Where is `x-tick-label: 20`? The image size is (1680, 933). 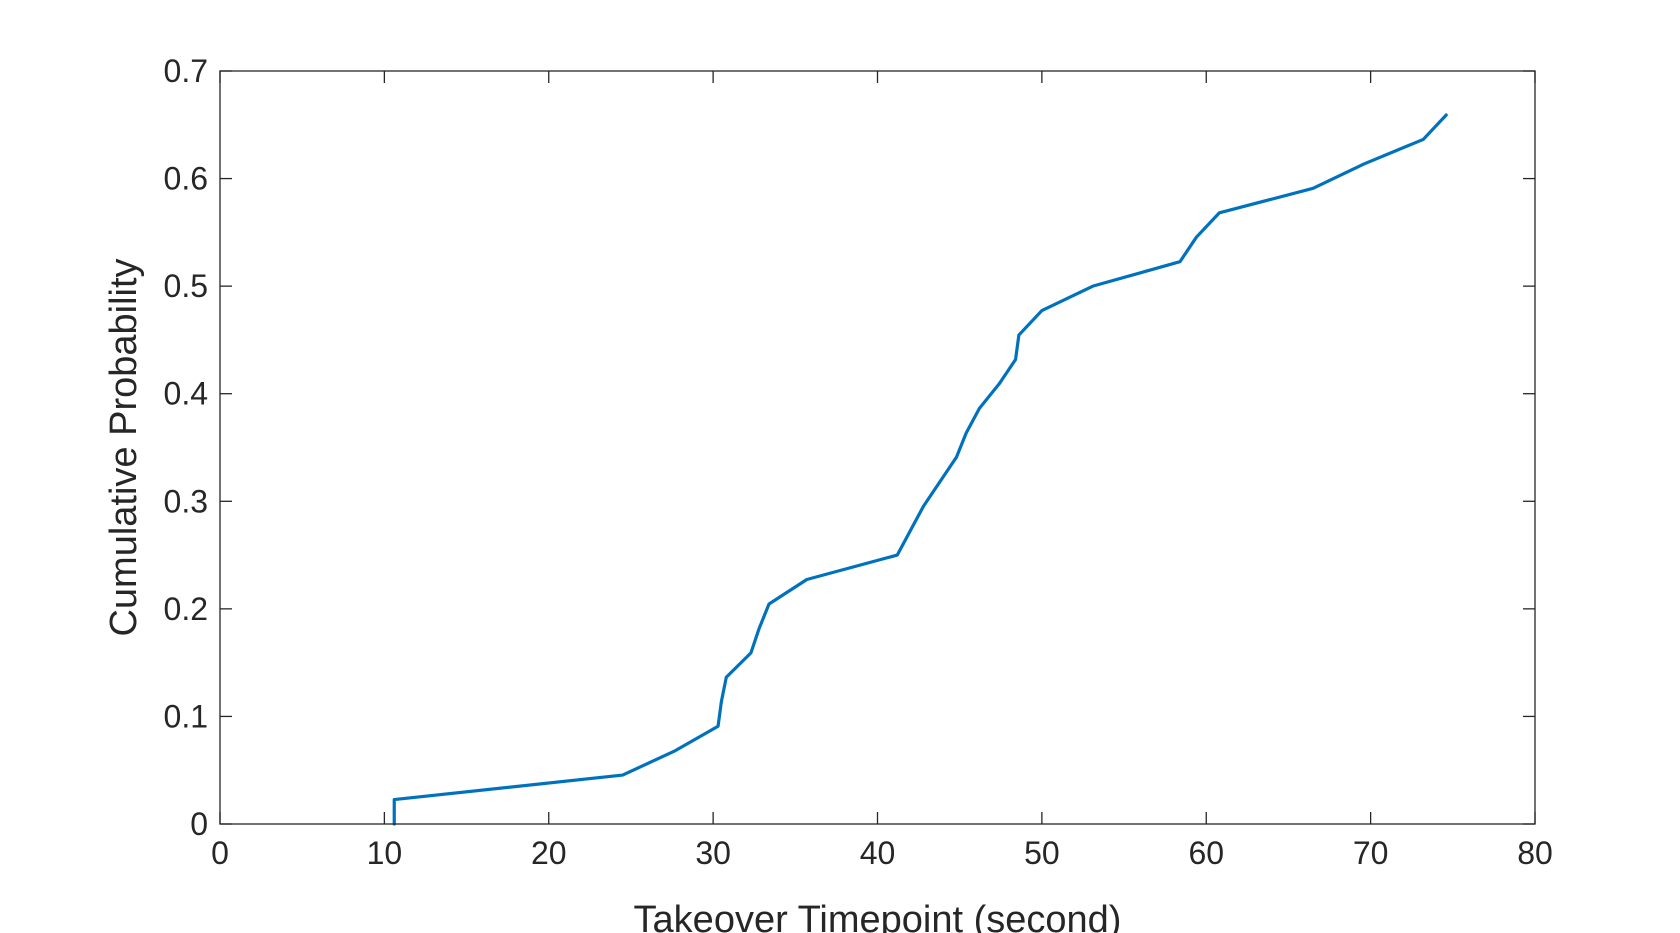
x-tick-label: 20 is located at coordinates (549, 853).